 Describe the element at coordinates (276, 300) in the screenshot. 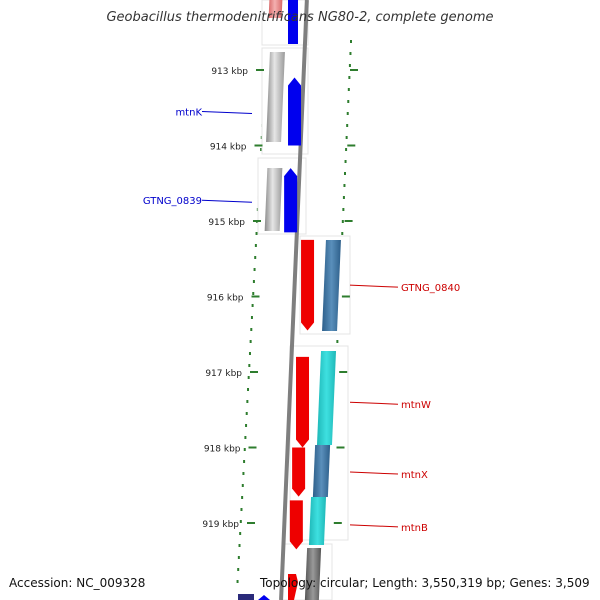

I see `gene-features` at that location.